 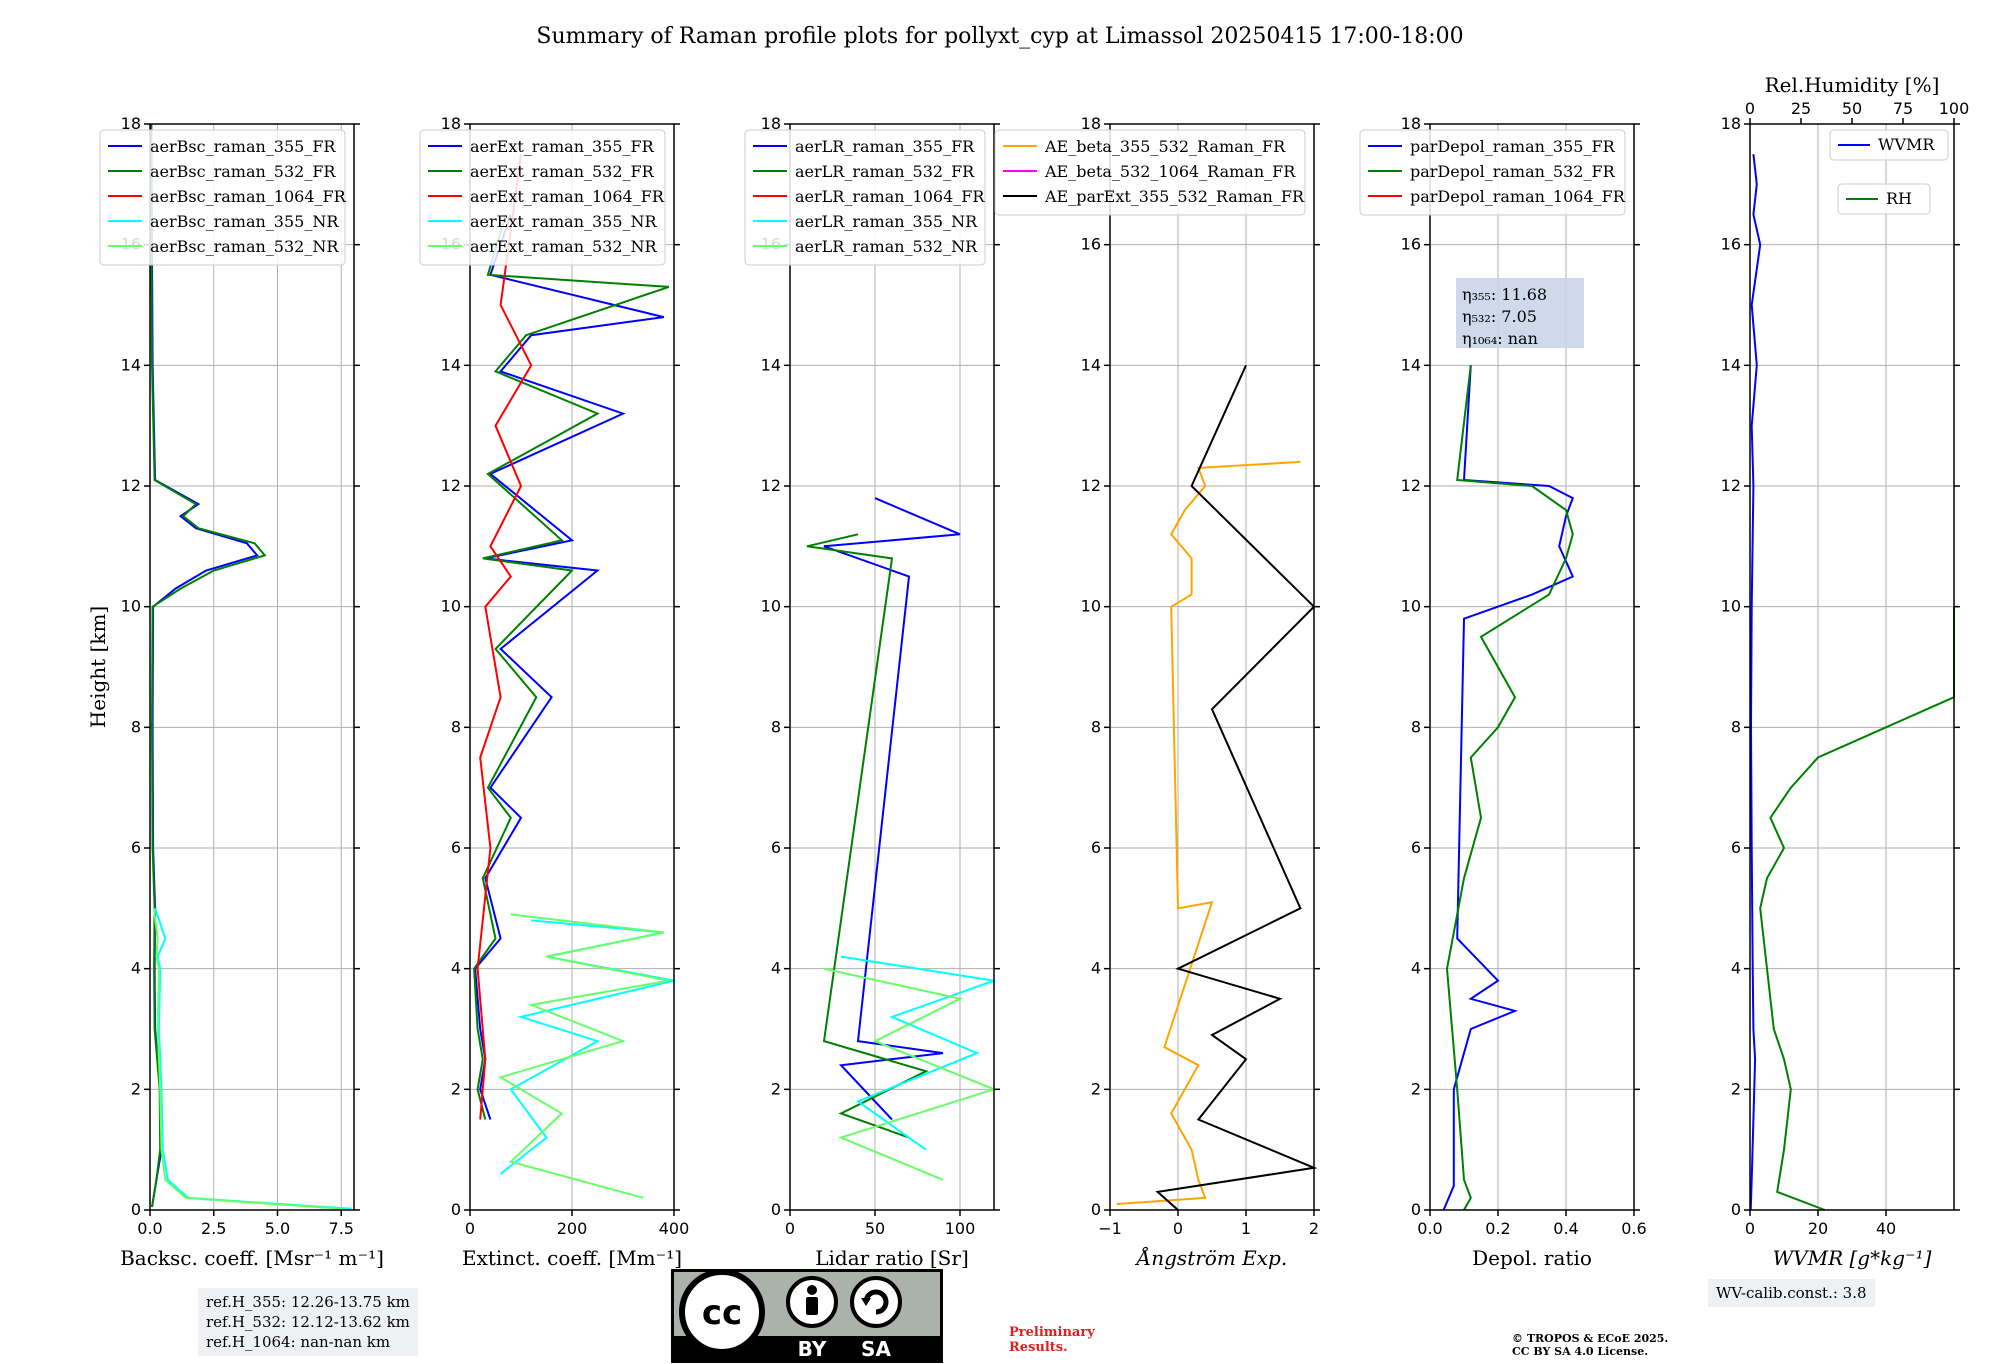 I want to click on legend-label: aerExt_raman_355_NR, so click(x=564, y=221).